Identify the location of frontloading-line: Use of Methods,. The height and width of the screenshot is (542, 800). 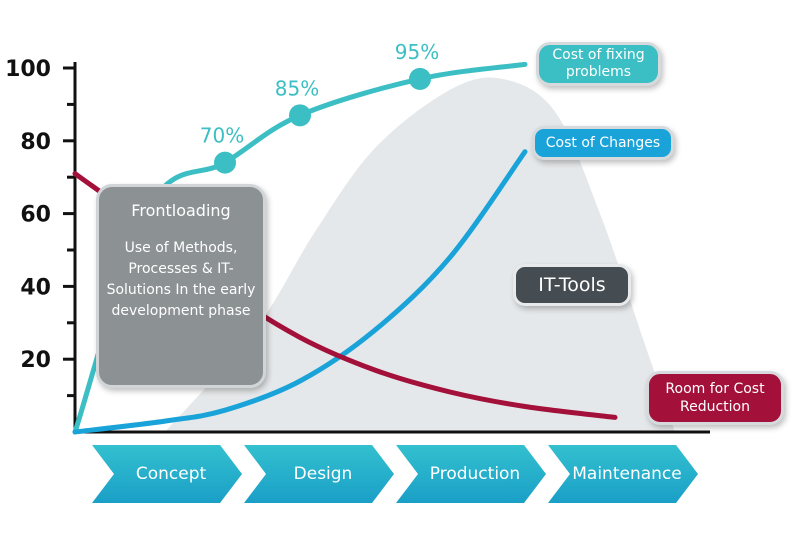
(181, 248).